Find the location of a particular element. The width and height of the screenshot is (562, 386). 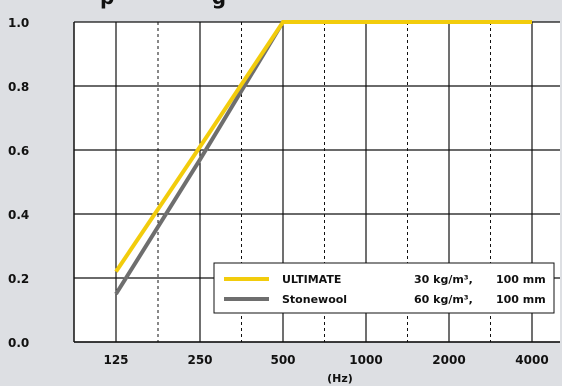

x-tick-label: 4000 is located at coordinates (531, 360).